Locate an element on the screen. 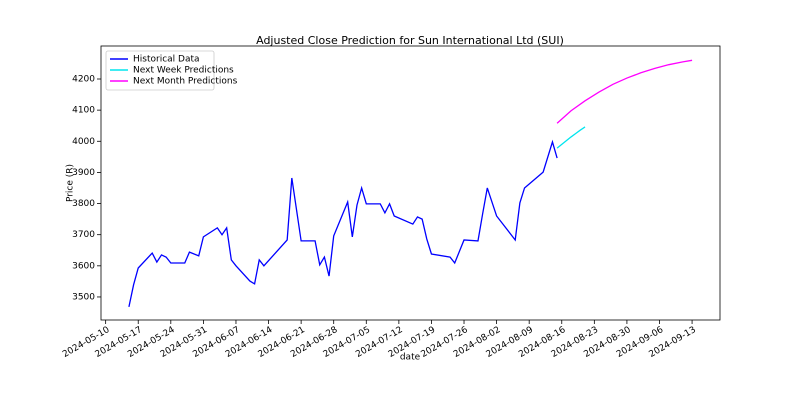  x-axis-label: date is located at coordinates (410, 358).